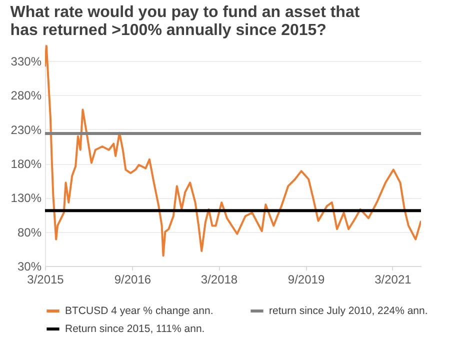  Describe the element at coordinates (29, 267) in the screenshot. I see `y-tick-label: 30%` at that location.